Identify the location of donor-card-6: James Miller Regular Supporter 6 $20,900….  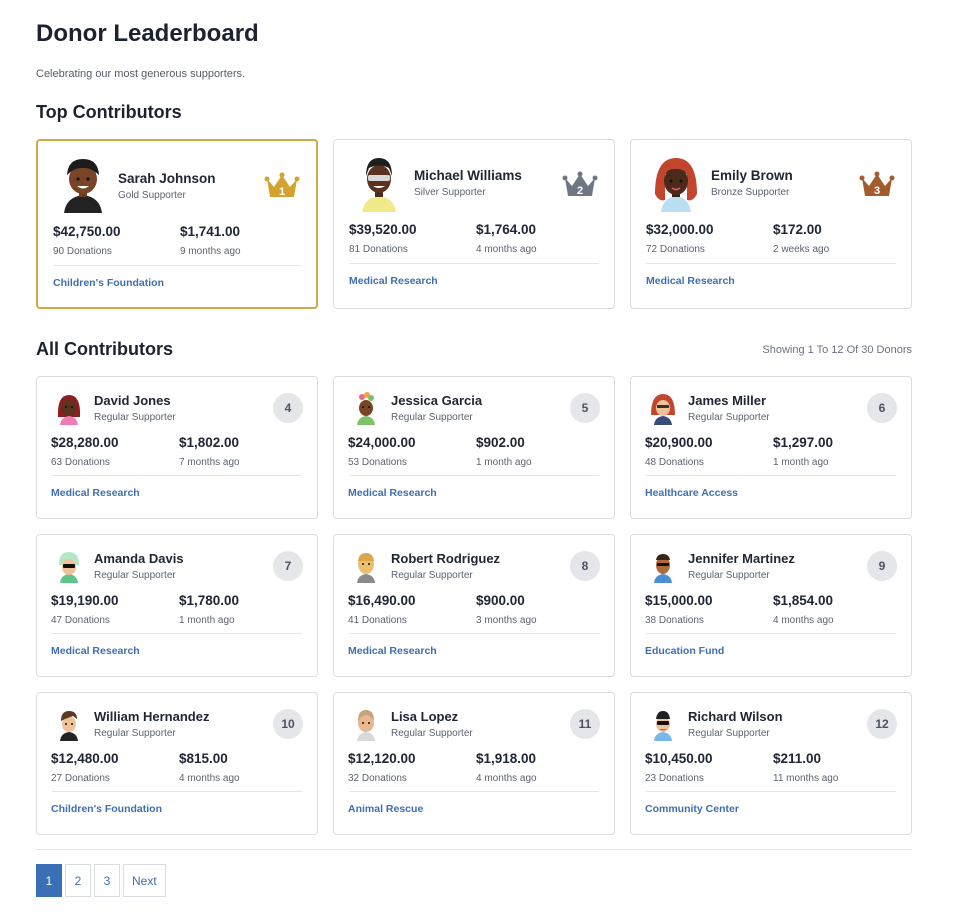
(771, 447).